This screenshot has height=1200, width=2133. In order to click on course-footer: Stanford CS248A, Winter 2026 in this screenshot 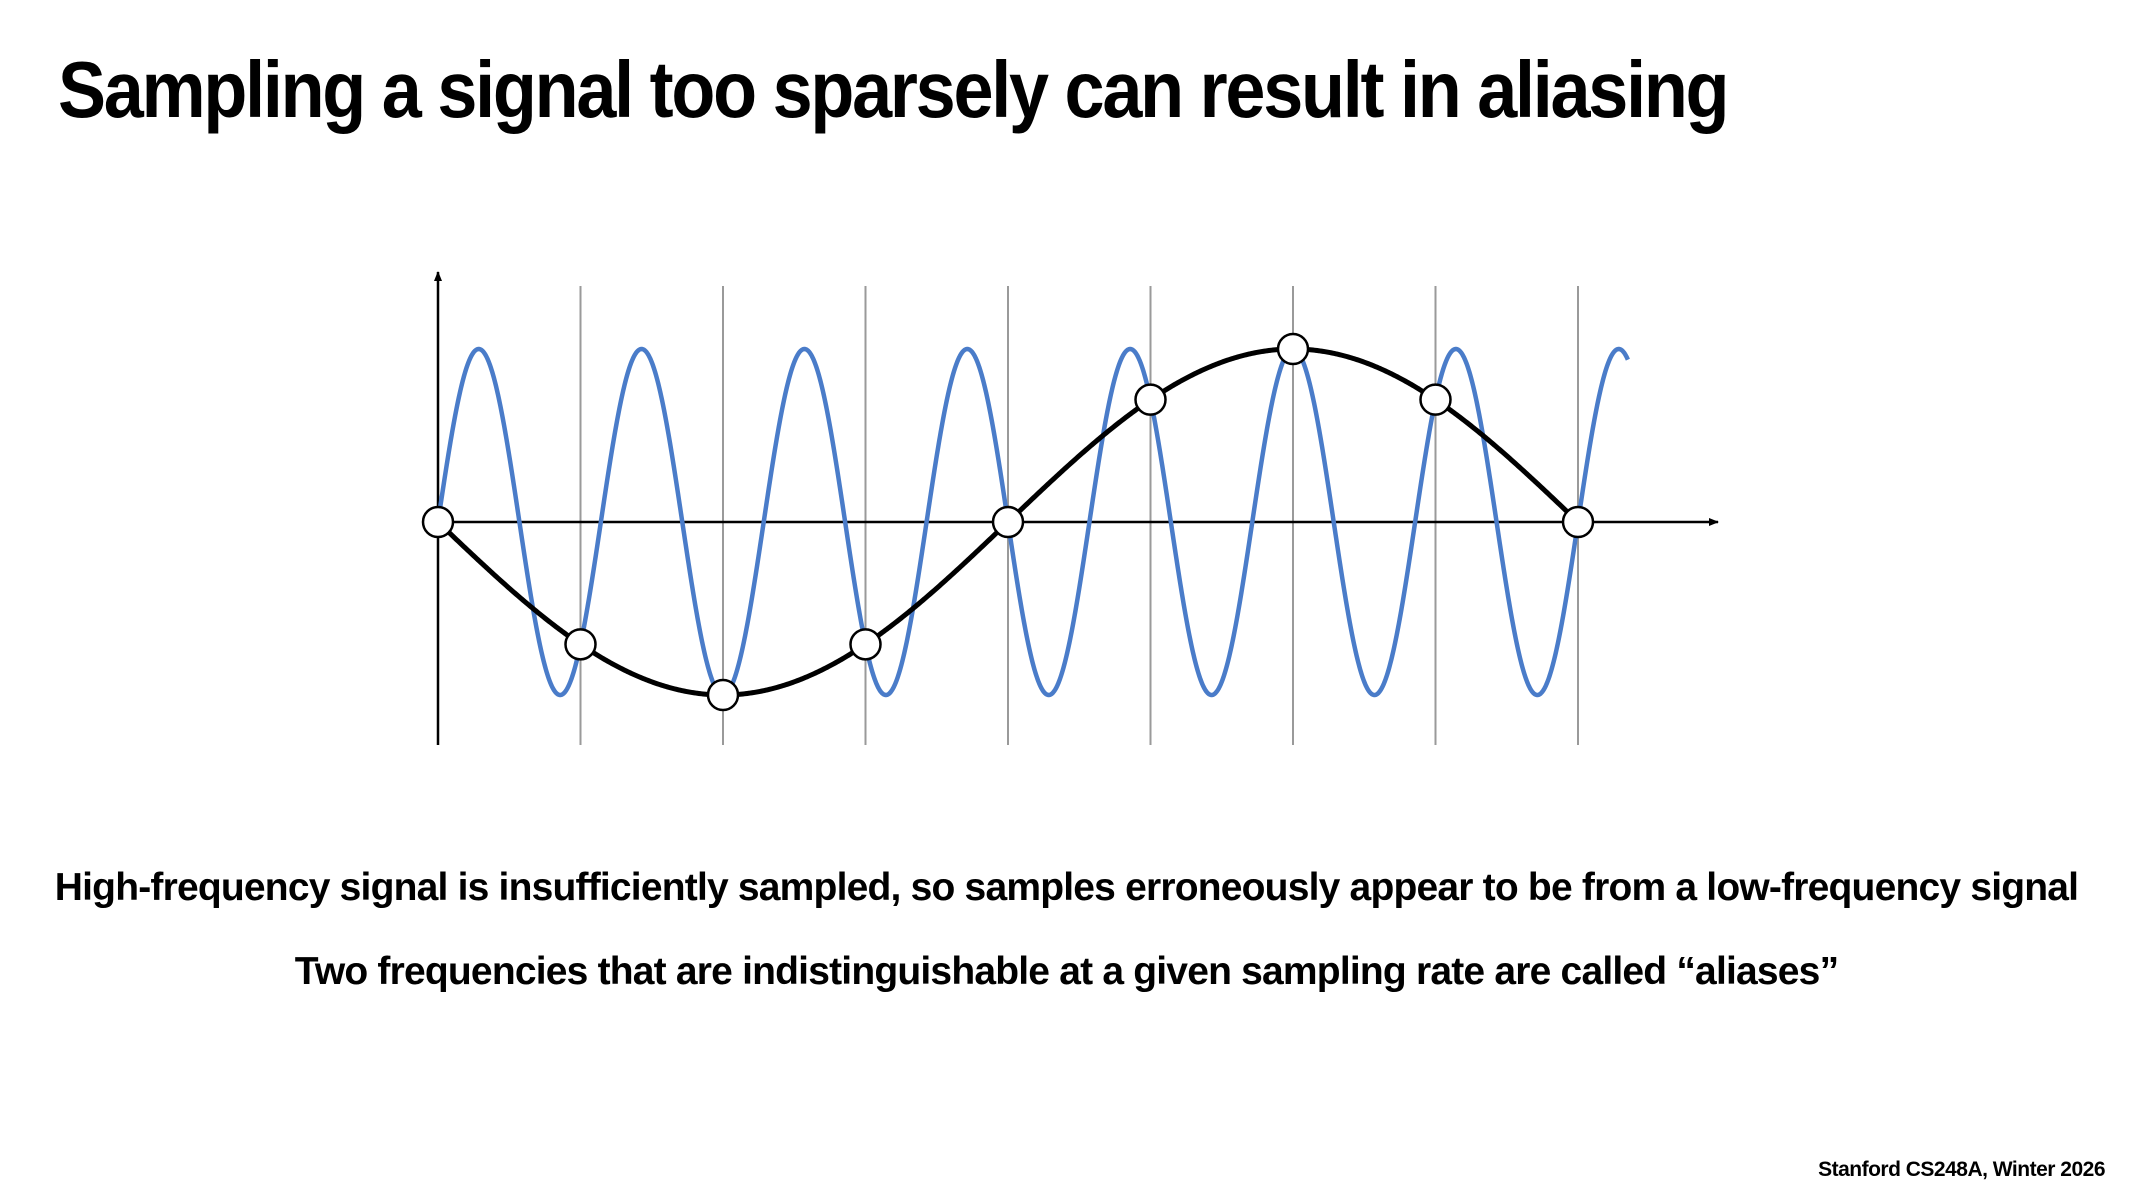, I will do `click(1961, 1169)`.